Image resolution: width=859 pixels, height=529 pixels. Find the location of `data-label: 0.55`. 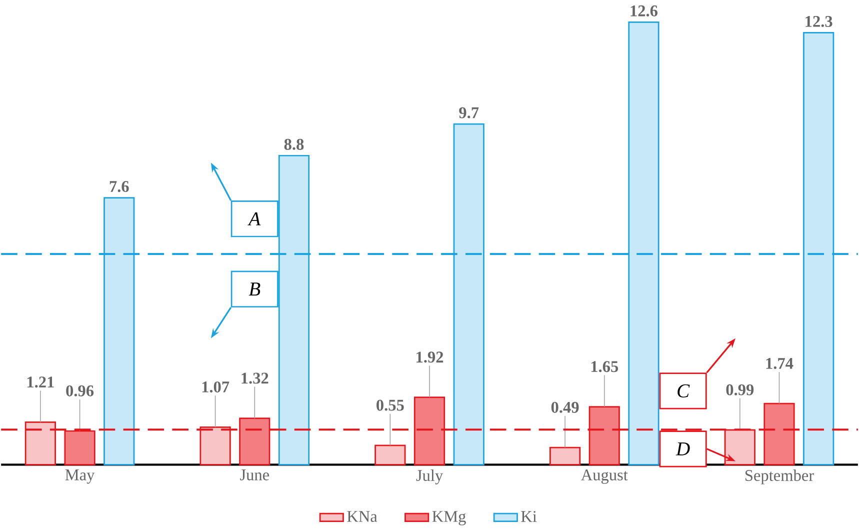

data-label: 0.55 is located at coordinates (390, 405).